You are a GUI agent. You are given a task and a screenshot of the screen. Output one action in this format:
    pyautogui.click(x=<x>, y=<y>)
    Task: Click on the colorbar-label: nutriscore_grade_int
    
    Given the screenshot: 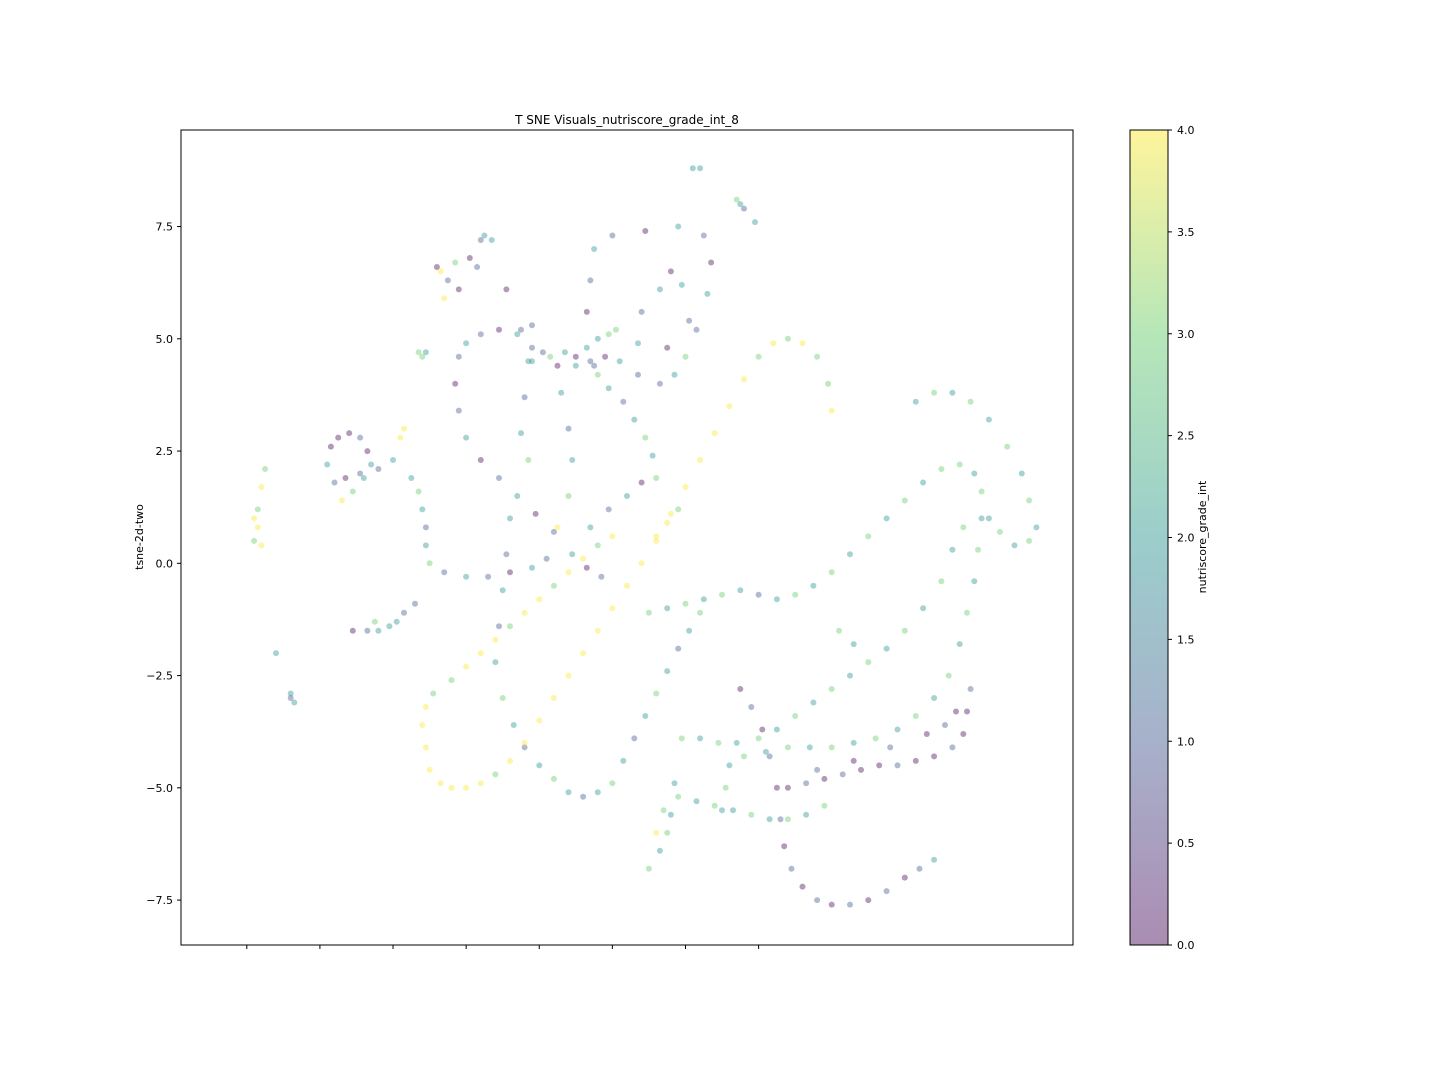 What is the action you would take?
    pyautogui.click(x=1202, y=536)
    